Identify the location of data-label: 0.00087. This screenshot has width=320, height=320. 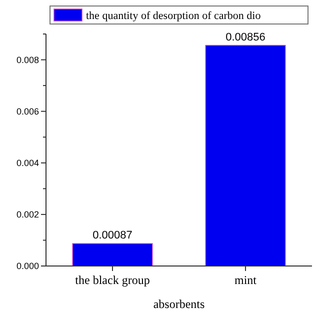
(112, 236).